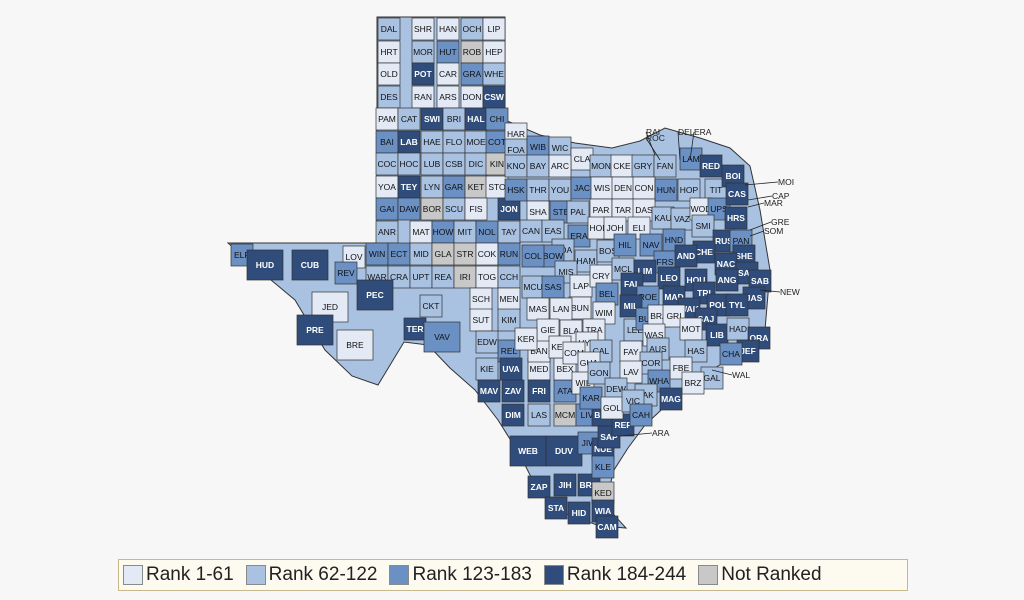  I want to click on county-shr: SHR, so click(423, 29).